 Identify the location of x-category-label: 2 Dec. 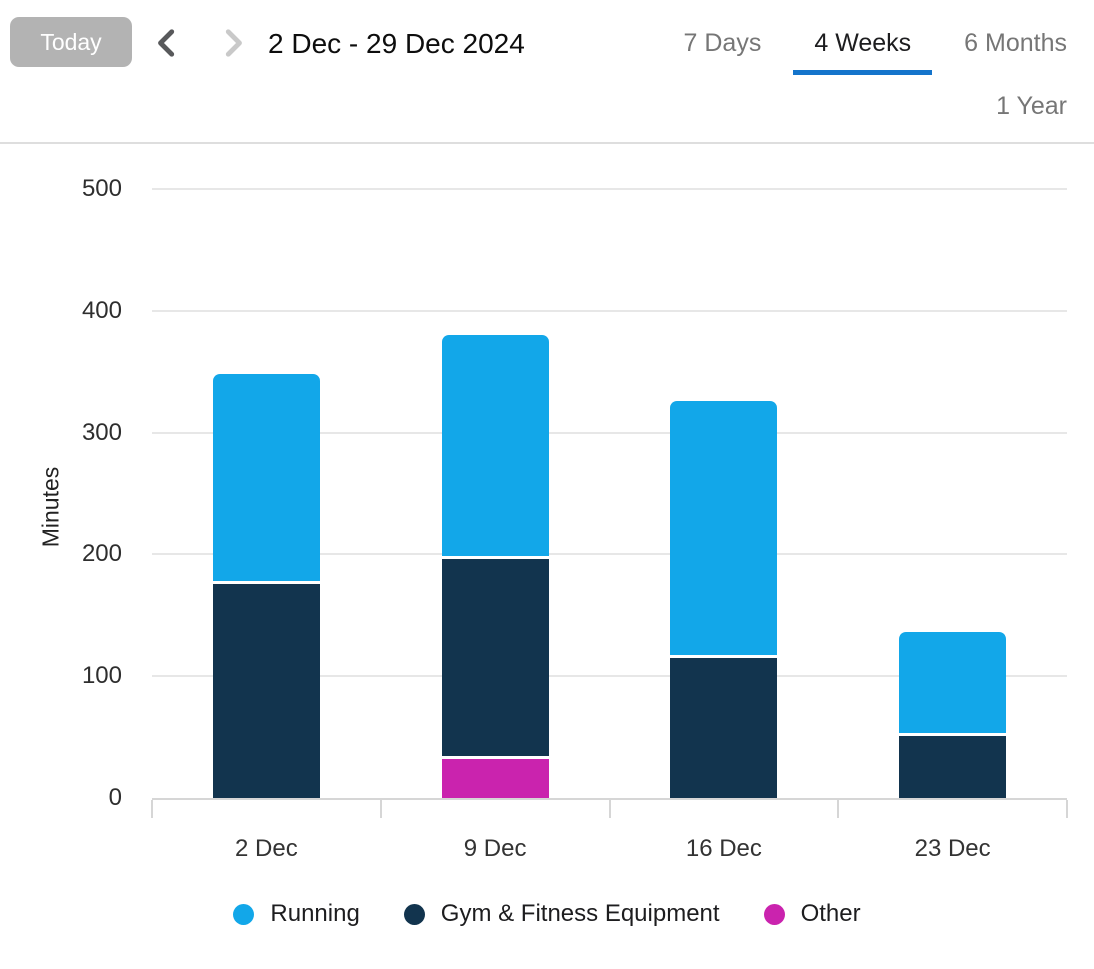
(266, 848).